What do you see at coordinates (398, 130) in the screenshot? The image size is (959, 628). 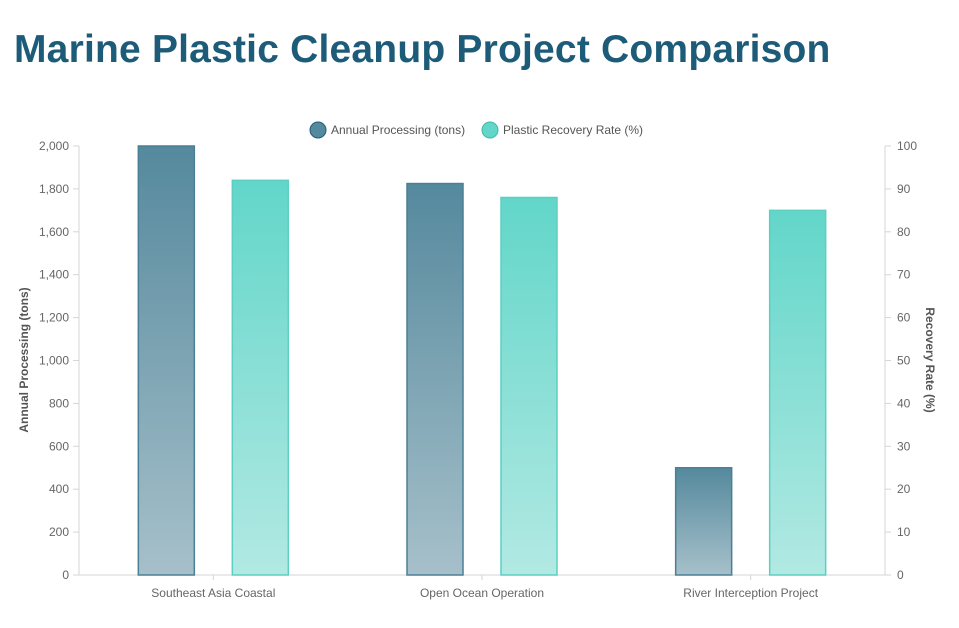 I see `legend-label-annual-processing: Annual Processing (tons)` at bounding box center [398, 130].